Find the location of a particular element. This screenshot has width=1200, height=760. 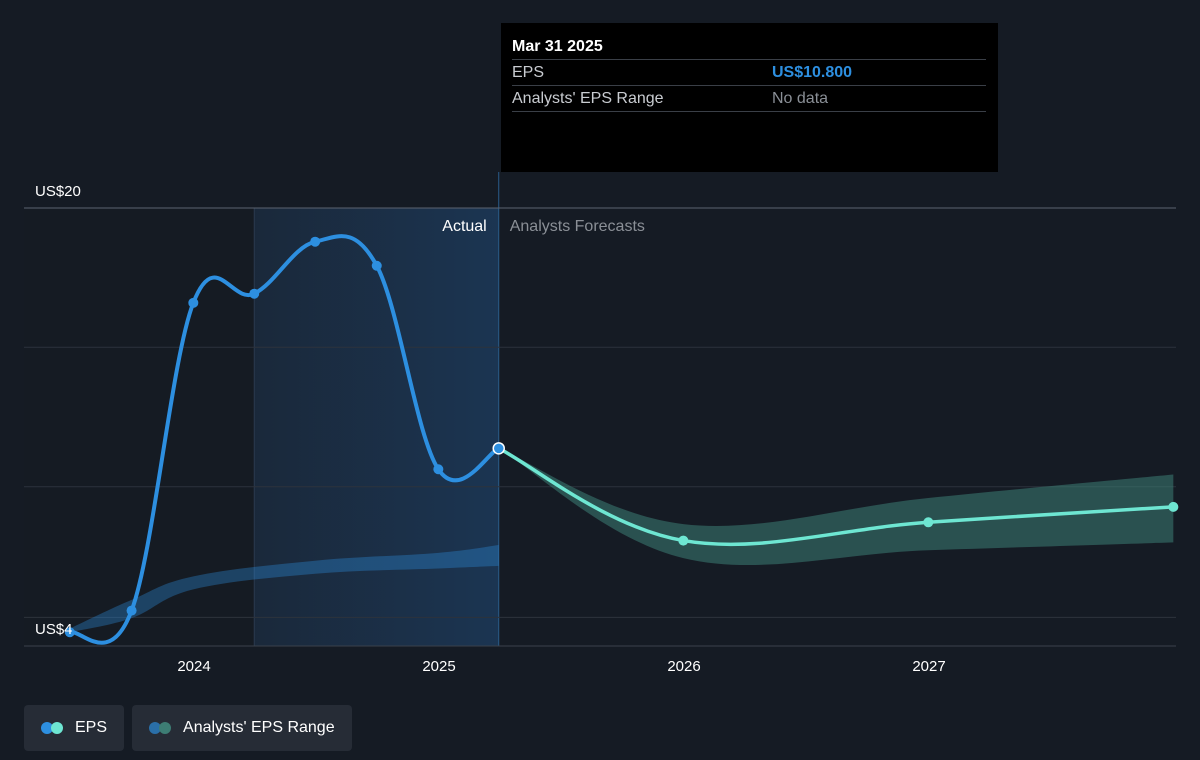

tooltip-row-range: Analysts' EPS Range No data is located at coordinates (749, 98).